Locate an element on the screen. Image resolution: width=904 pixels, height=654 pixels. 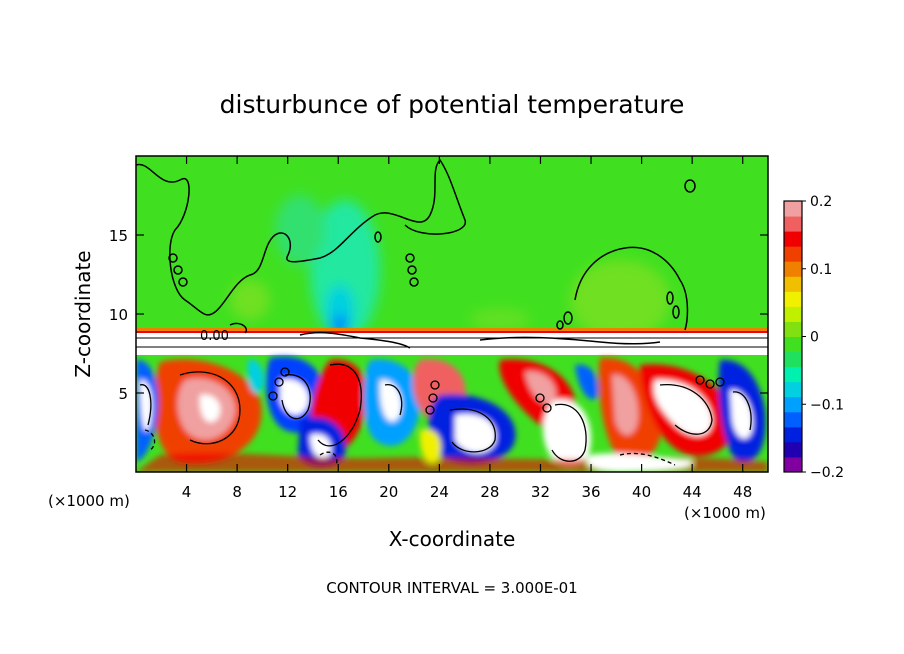
colorbar is located at coordinates (793, 337).